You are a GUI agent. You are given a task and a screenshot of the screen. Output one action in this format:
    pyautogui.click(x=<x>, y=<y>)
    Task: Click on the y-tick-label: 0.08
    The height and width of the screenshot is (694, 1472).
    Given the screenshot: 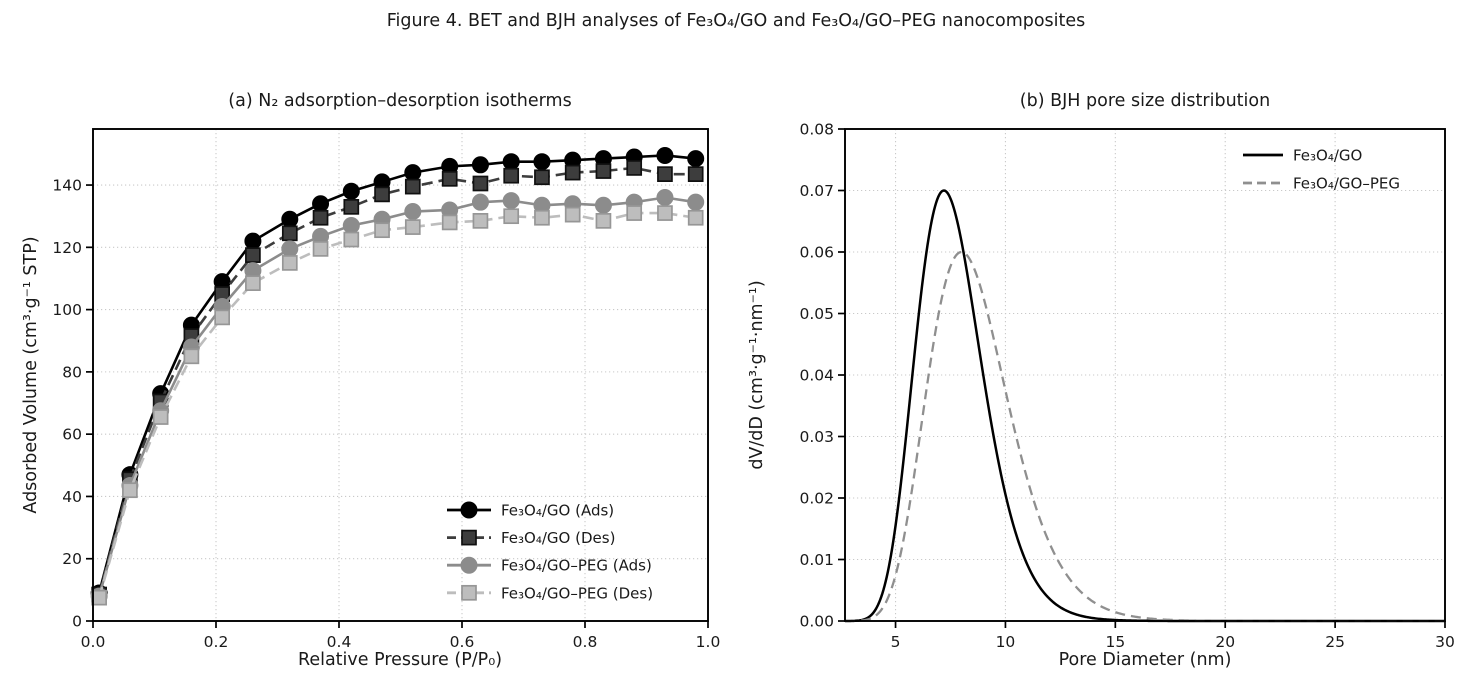 What is the action you would take?
    pyautogui.click(x=816, y=130)
    